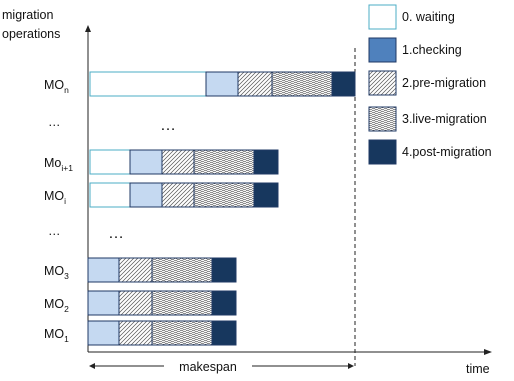  What do you see at coordinates (88, 28) in the screenshot?
I see `y-axis-arrowhead` at bounding box center [88, 28].